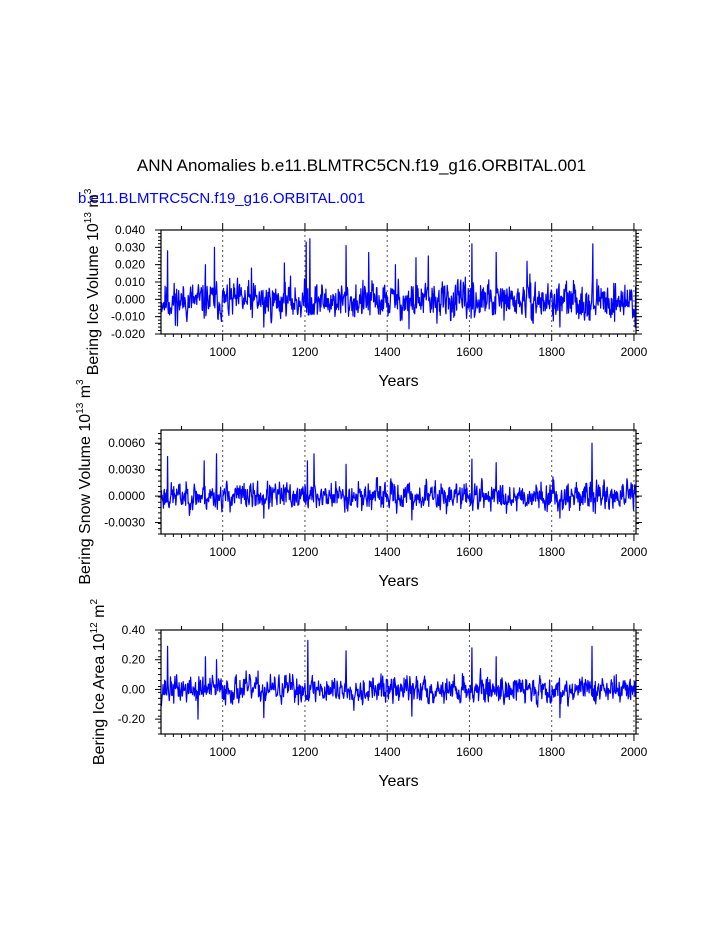 The width and height of the screenshot is (723, 935). I want to click on y-tick-label: 0.00, so click(134, 689).